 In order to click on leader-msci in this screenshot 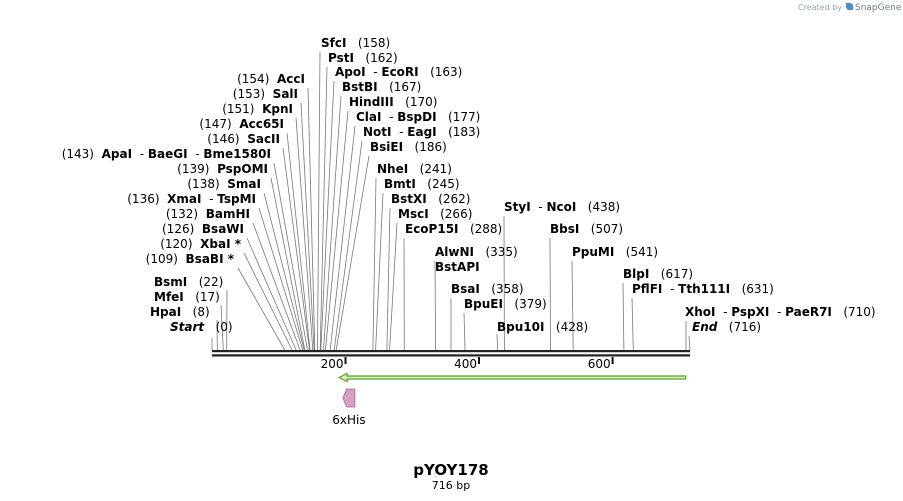, I will do `click(393, 286)`.